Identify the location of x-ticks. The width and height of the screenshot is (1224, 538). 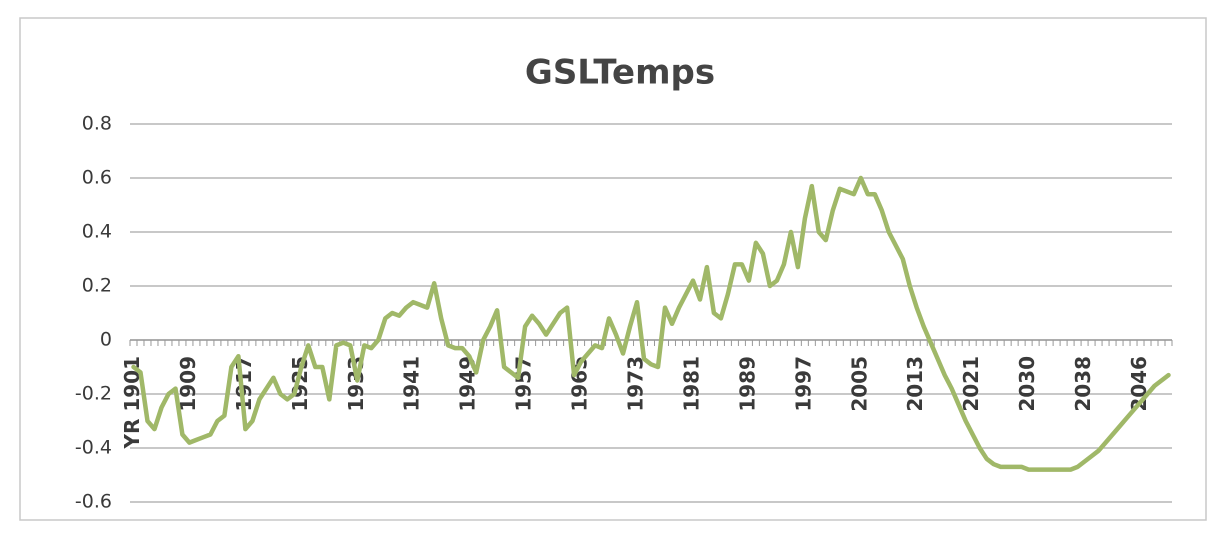
(651, 343).